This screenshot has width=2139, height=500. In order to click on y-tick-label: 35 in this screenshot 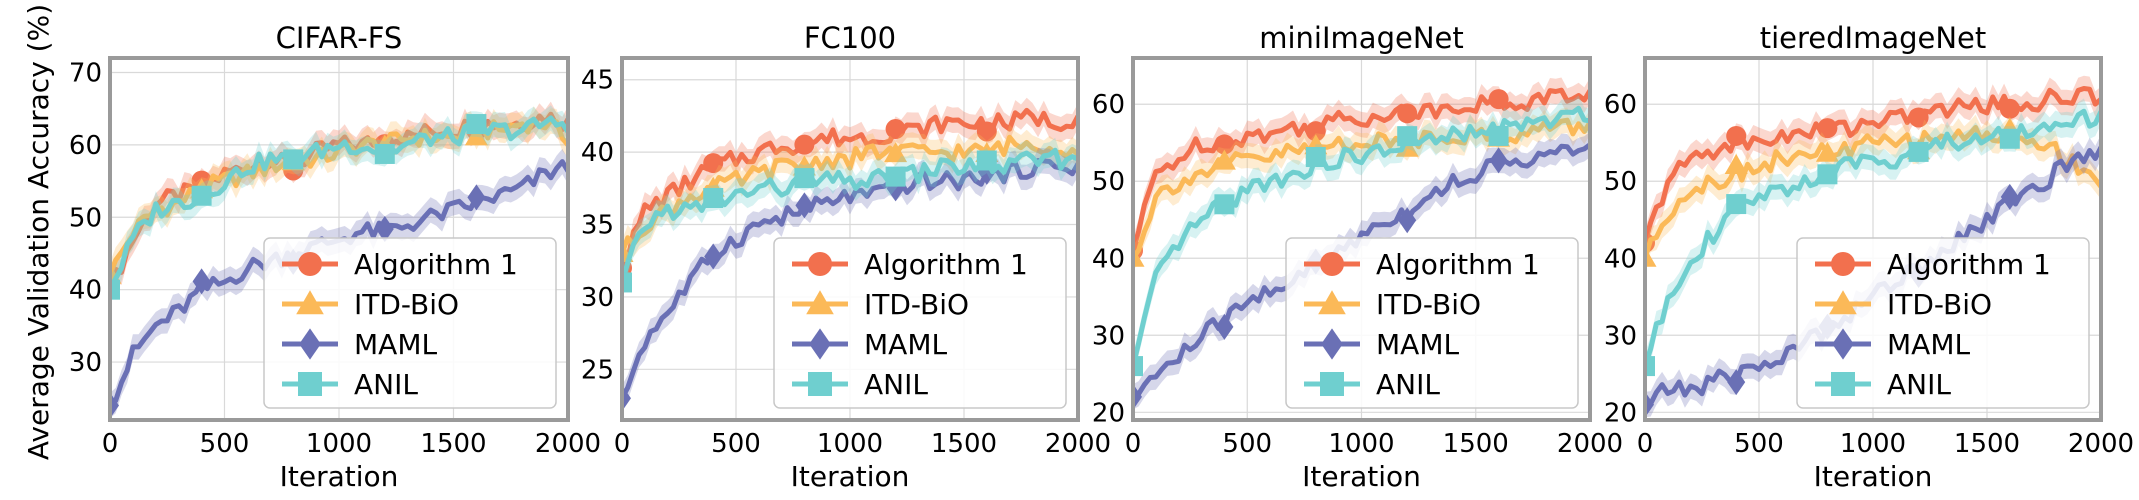, I will do `click(597, 226)`.